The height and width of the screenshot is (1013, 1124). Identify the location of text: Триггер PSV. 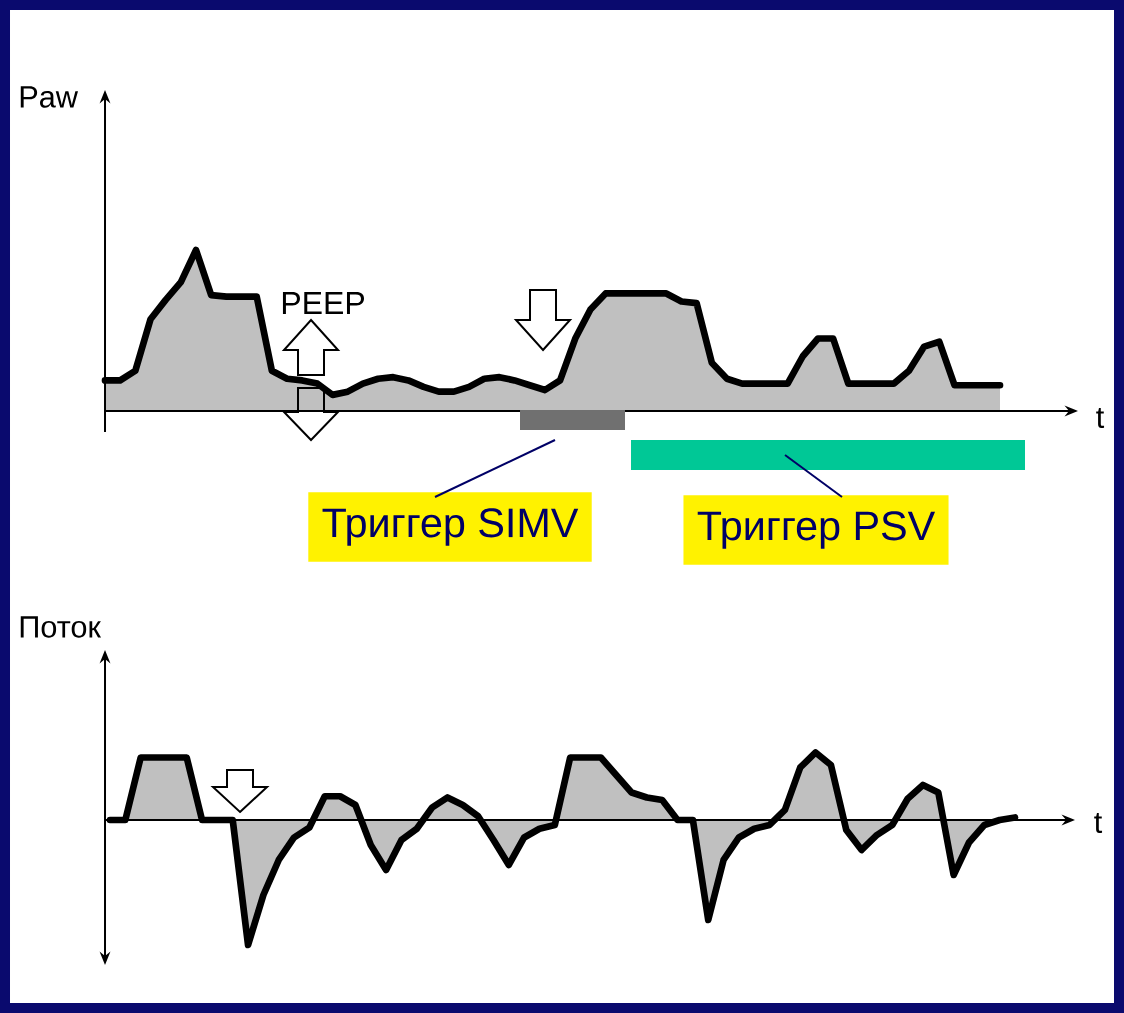
(816, 530).